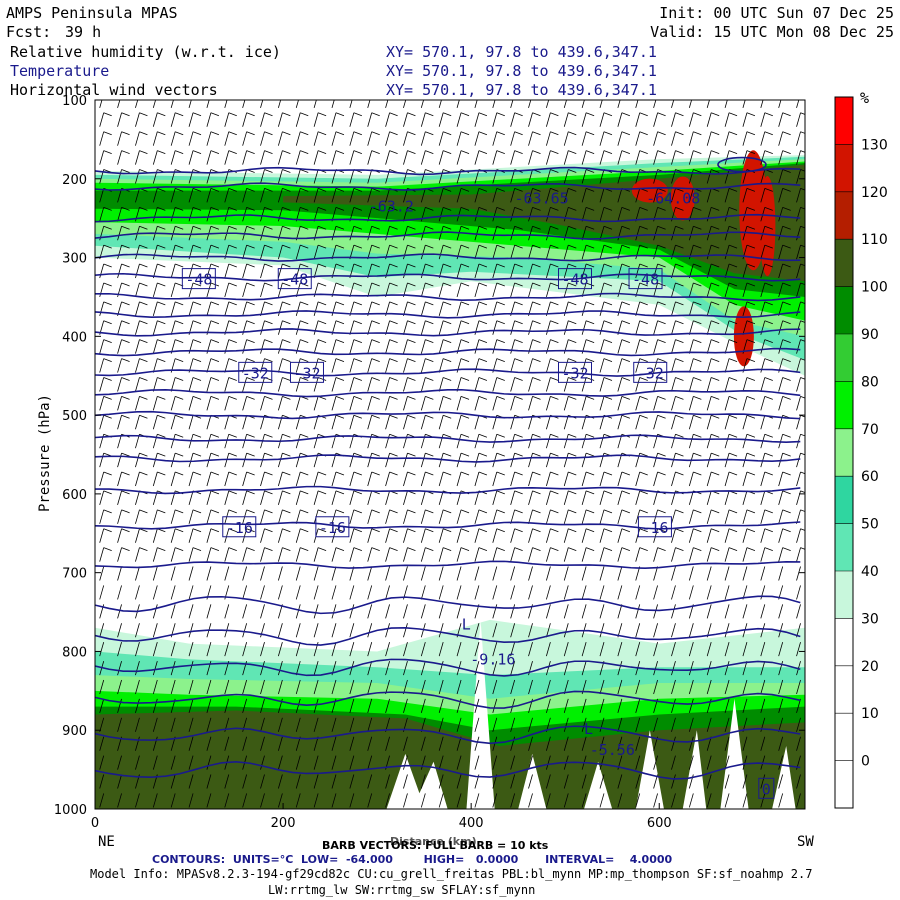  Describe the element at coordinates (591, 714) in the screenshot. I see `terrain` at that location.